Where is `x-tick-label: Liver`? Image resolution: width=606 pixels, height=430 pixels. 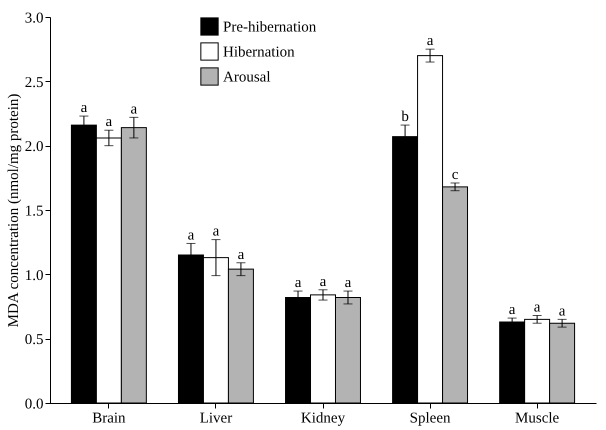 x-tick-label: Liver is located at coordinates (216, 418).